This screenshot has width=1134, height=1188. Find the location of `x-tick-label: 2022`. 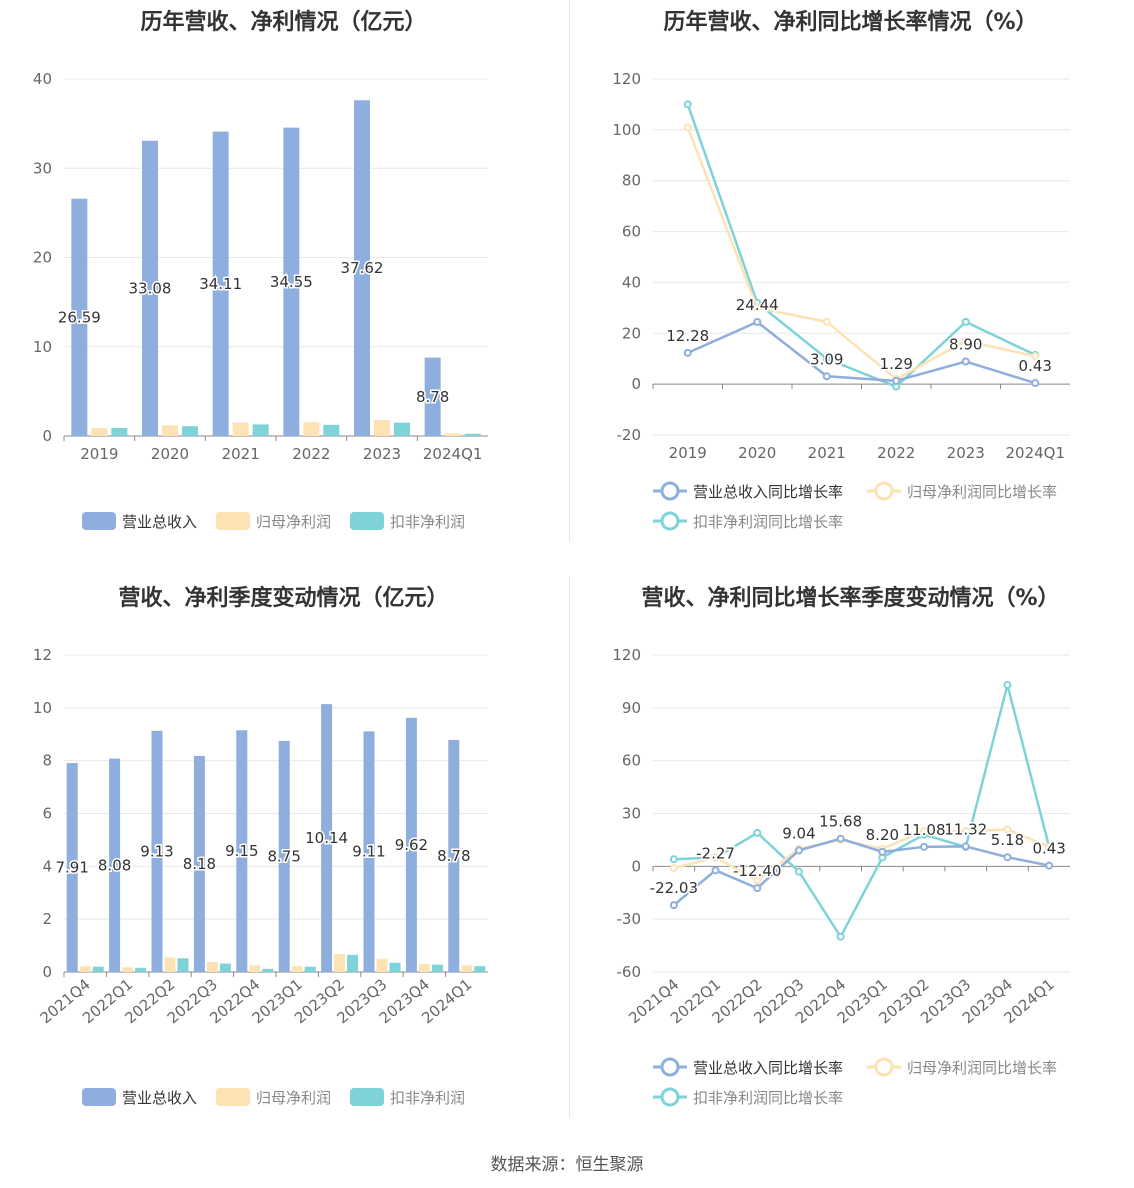

x-tick-label: 2022 is located at coordinates (311, 454).